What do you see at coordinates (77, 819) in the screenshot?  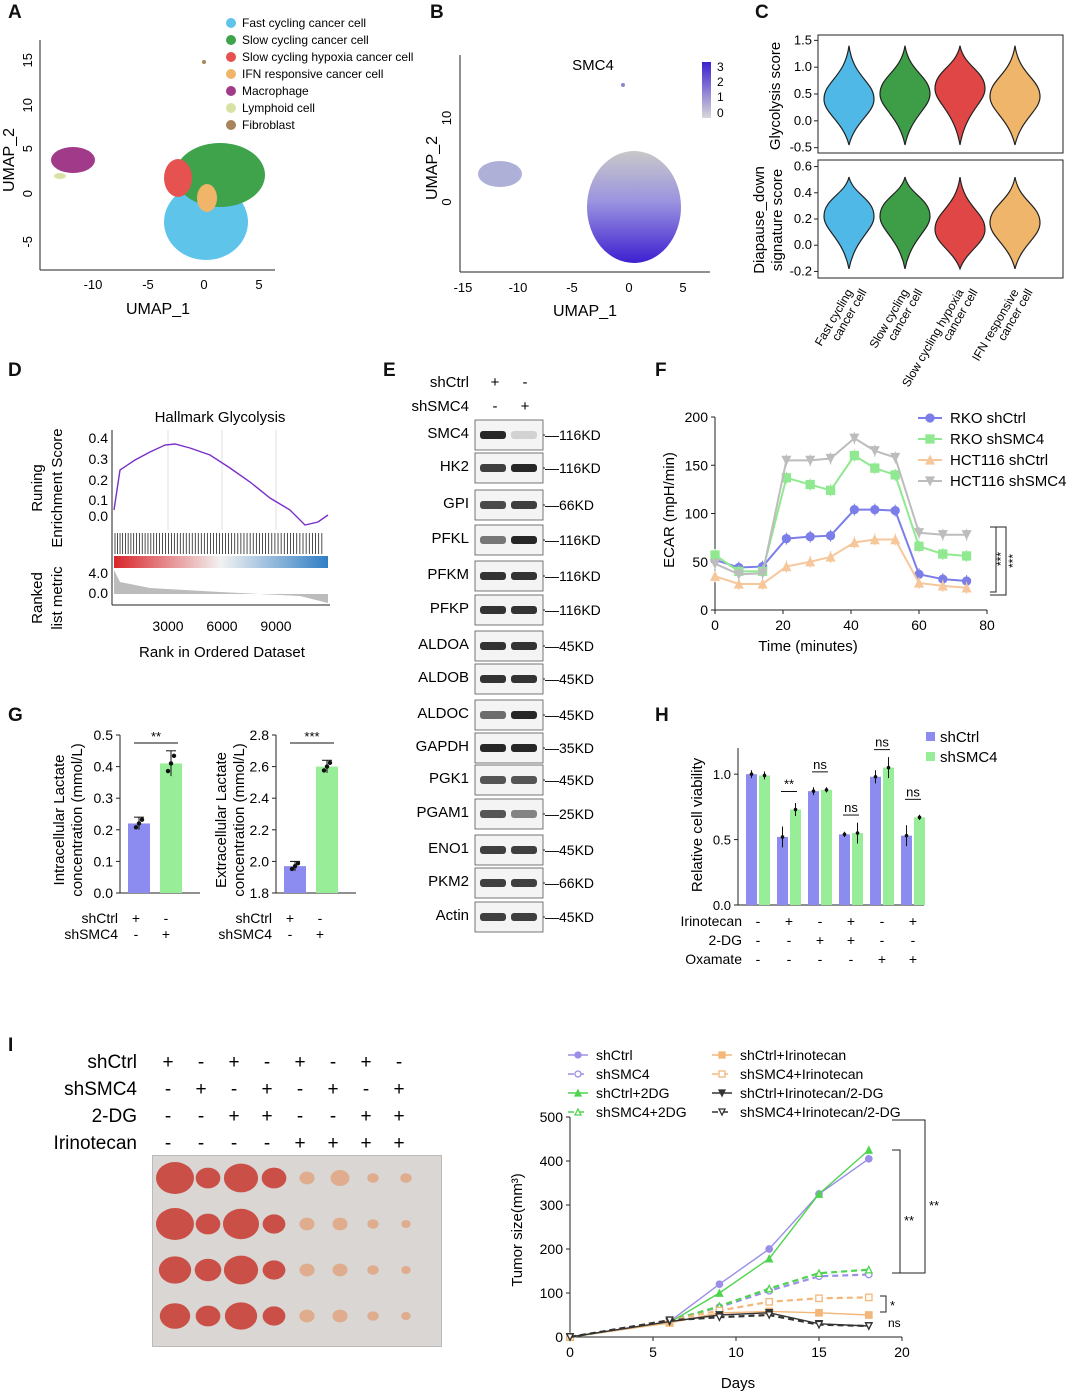 I see `g-left-ylabel-2: concentration (mmol/L)` at bounding box center [77, 819].